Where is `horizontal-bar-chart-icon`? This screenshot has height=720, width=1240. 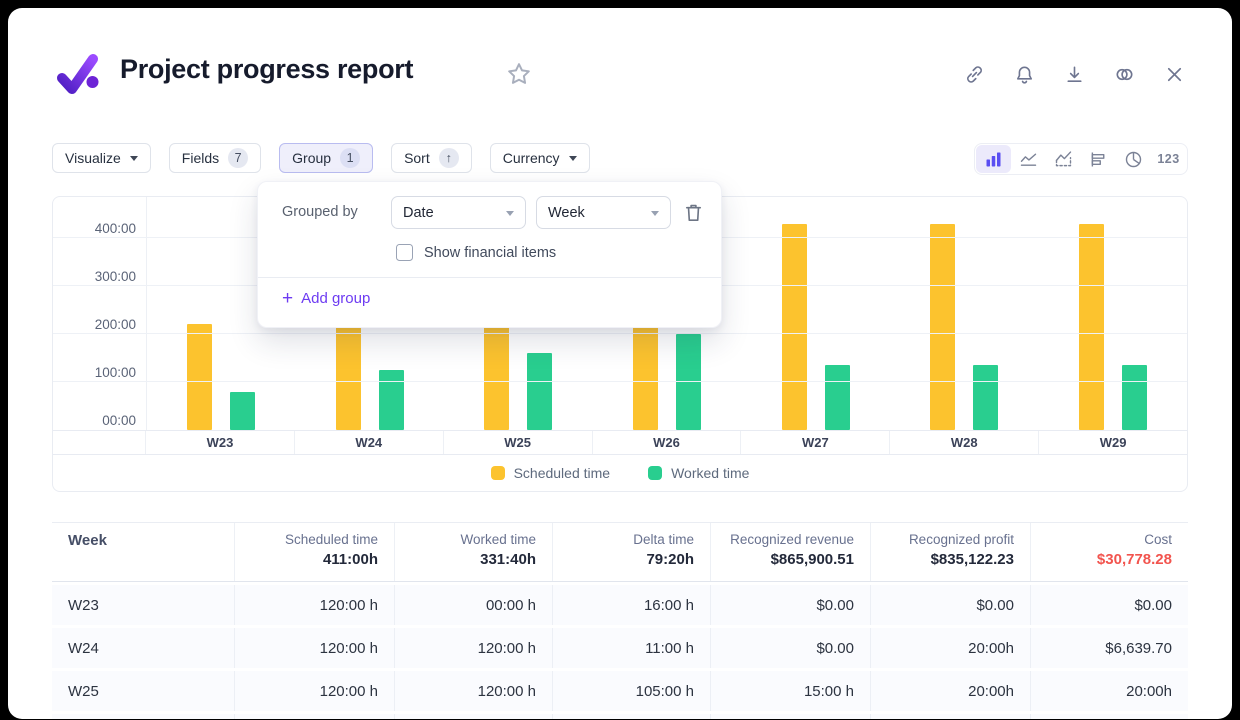
horizontal-bar-chart-icon is located at coordinates (1098, 159).